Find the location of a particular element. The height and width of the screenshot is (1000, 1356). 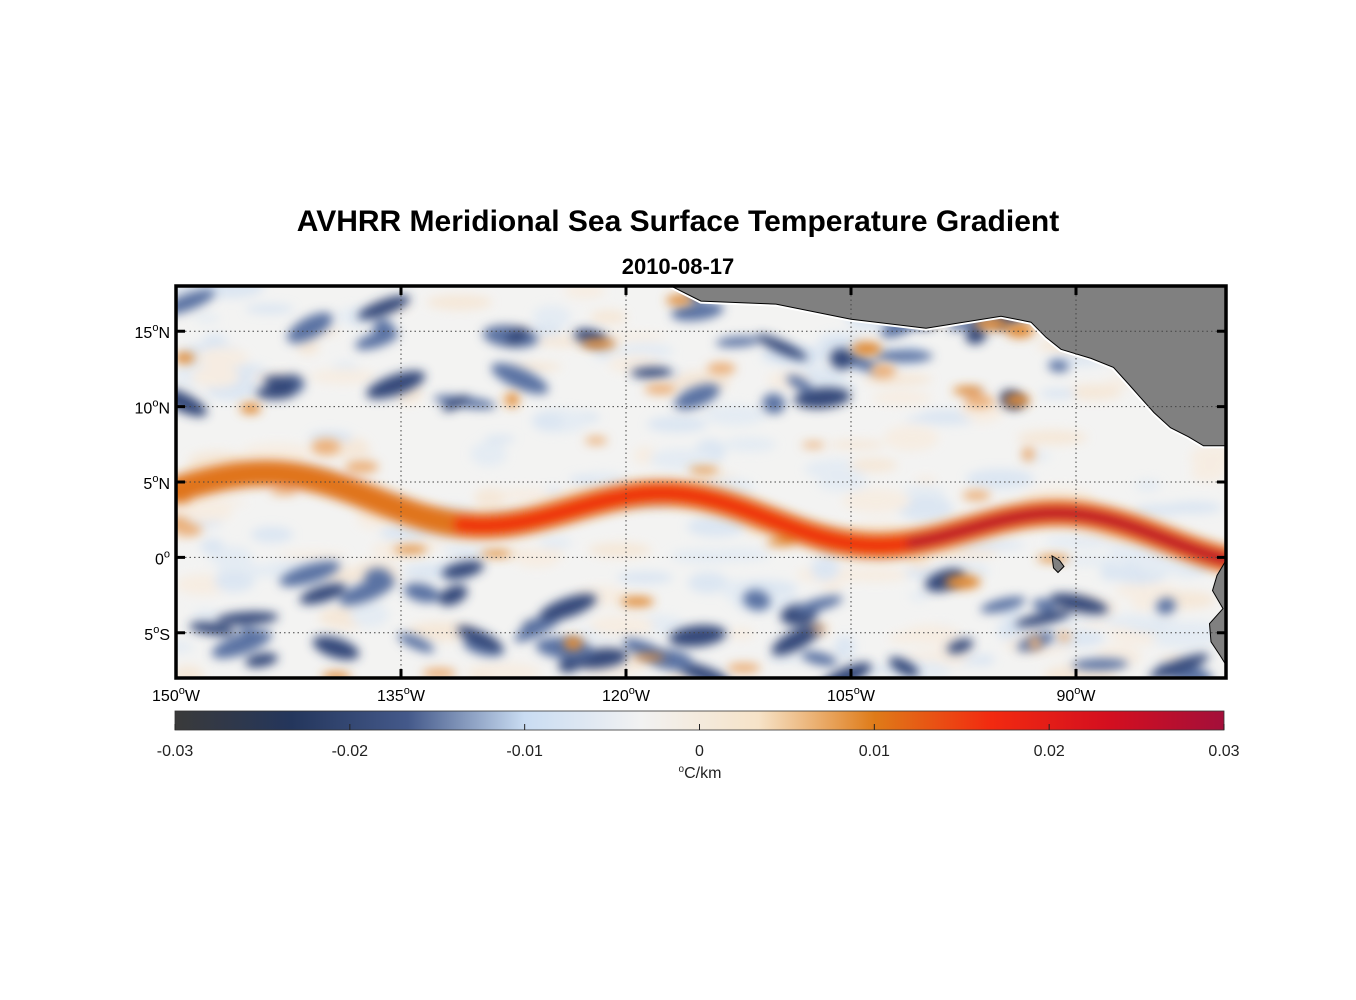

lon-tick-label: 105oW is located at coordinates (851, 695).